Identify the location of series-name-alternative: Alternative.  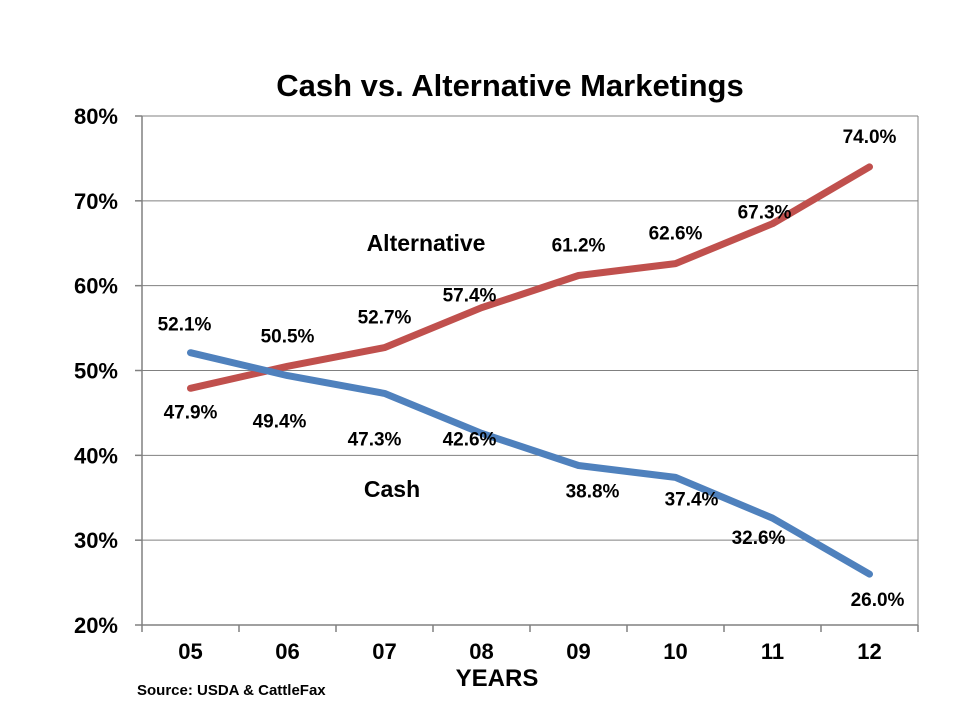
(426, 243).